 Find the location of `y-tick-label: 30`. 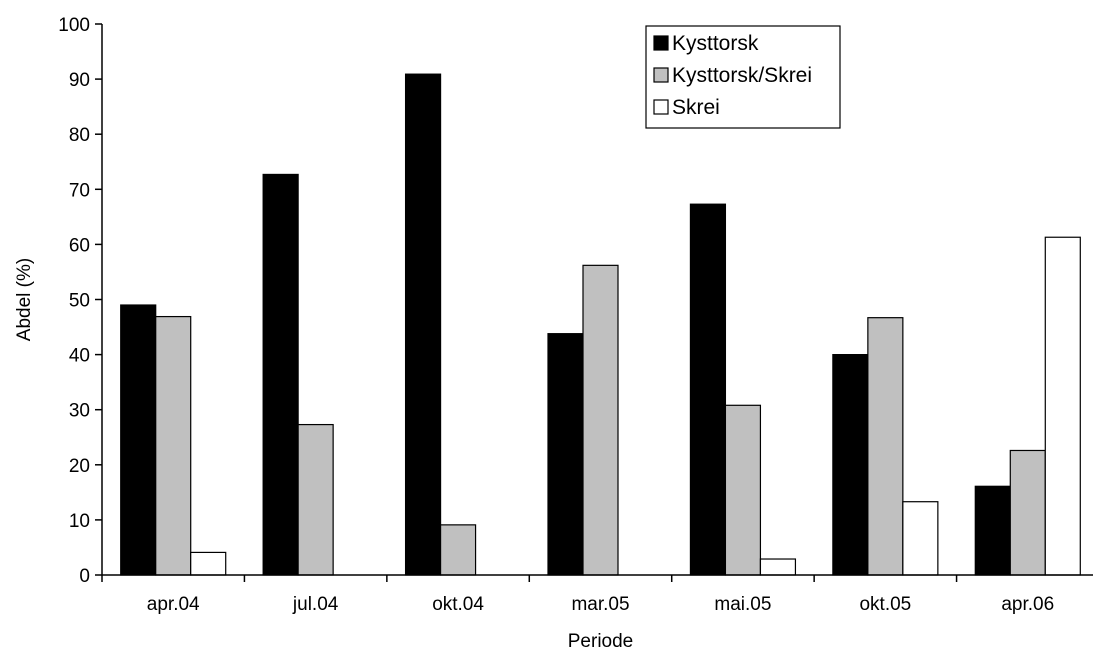

y-tick-label: 30 is located at coordinates (79, 411).